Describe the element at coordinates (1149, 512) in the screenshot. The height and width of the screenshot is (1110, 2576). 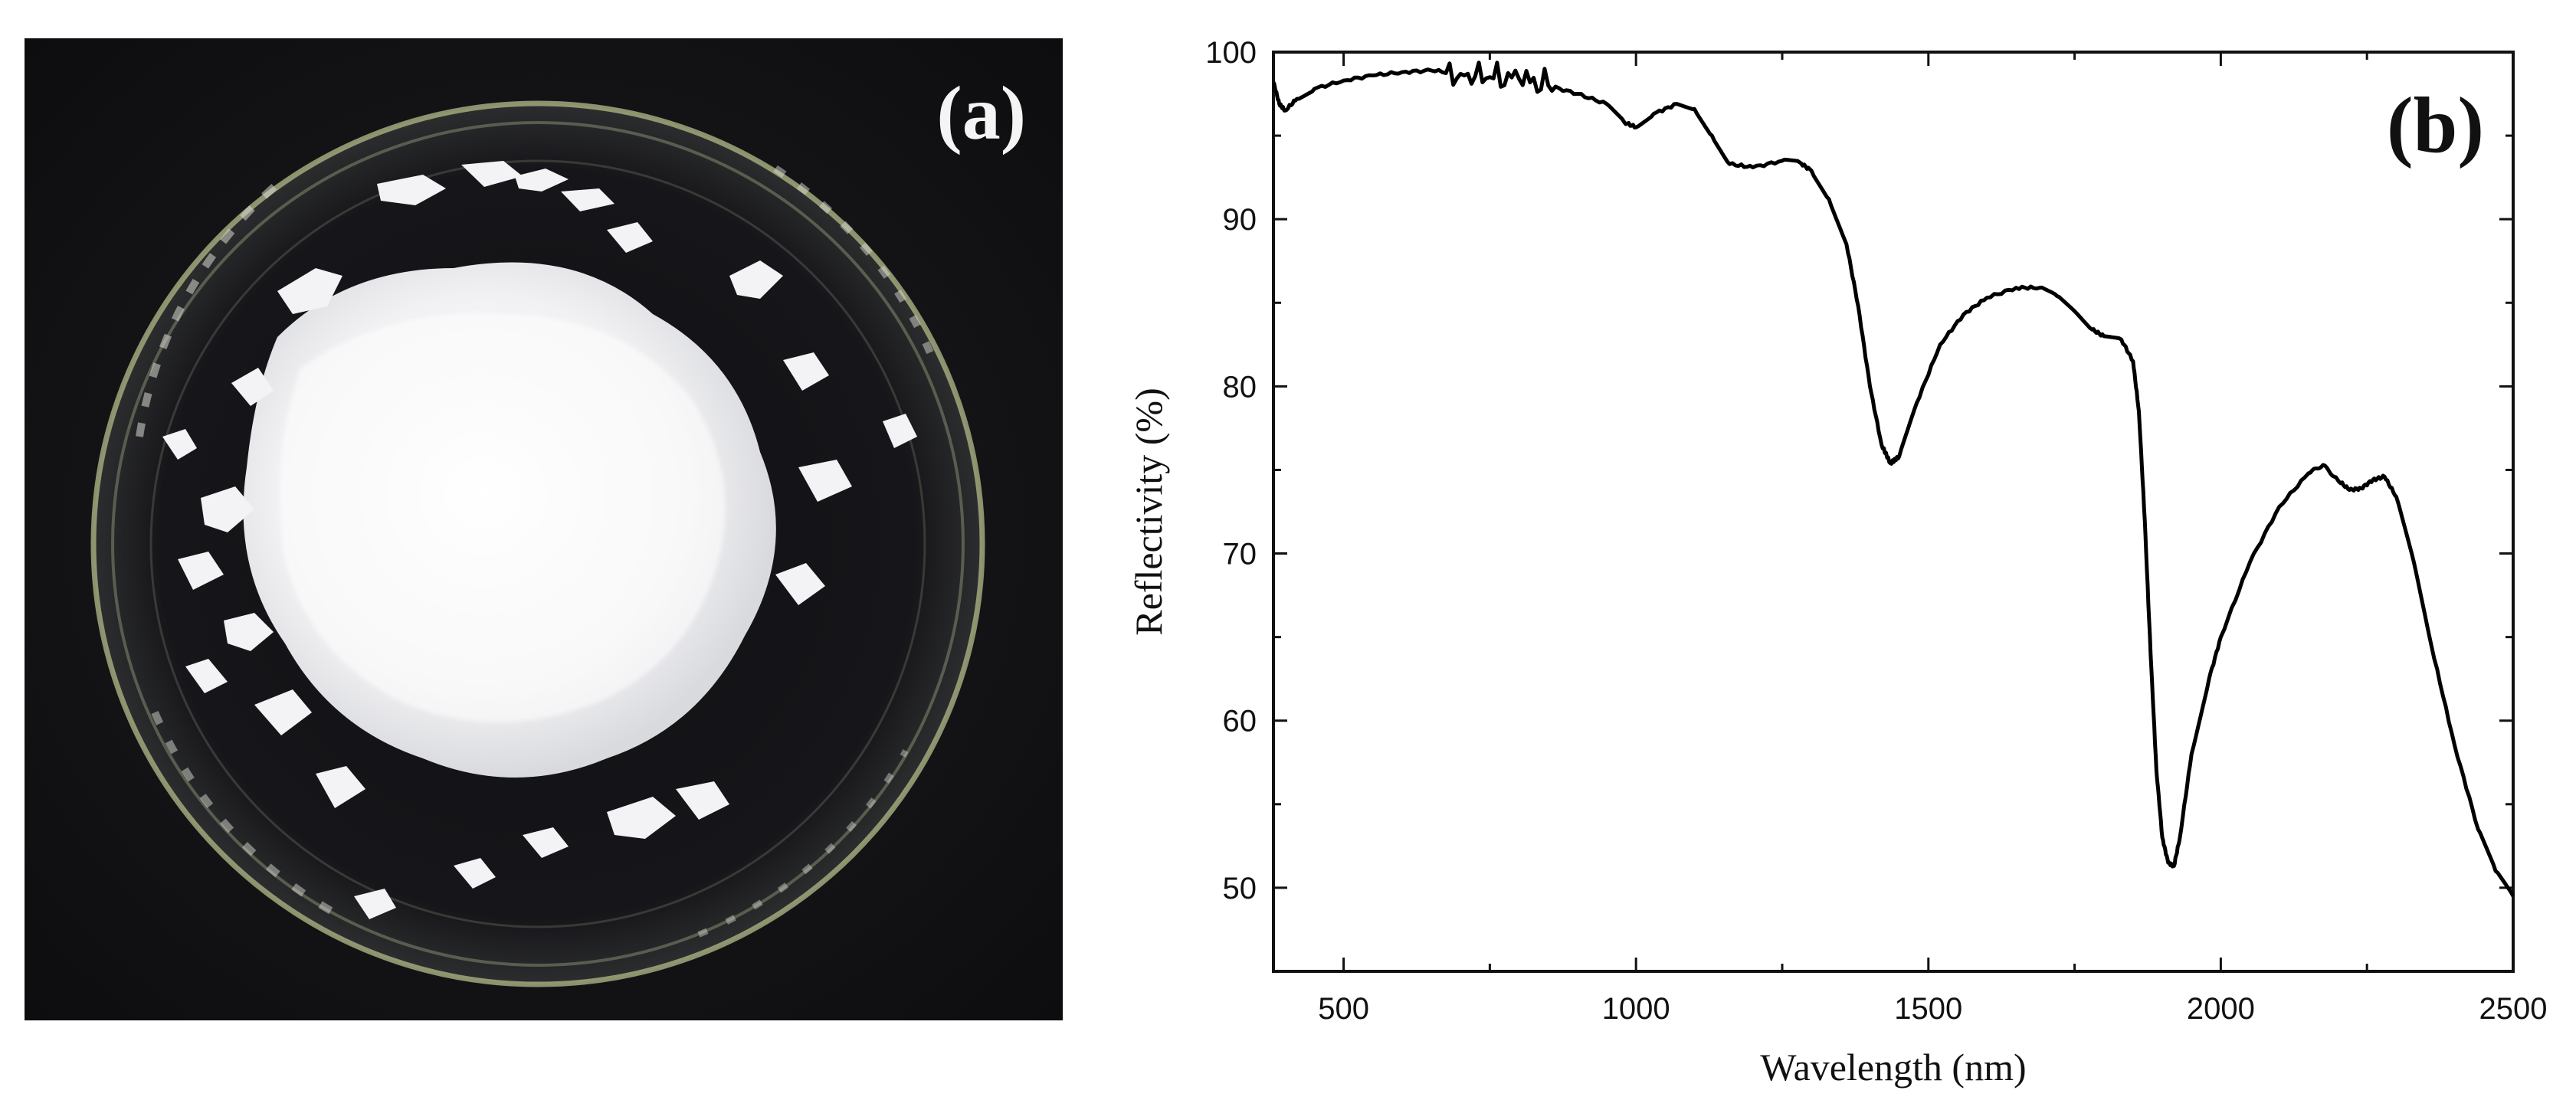
I see `y-axis-title: Reflectivity (%)` at that location.